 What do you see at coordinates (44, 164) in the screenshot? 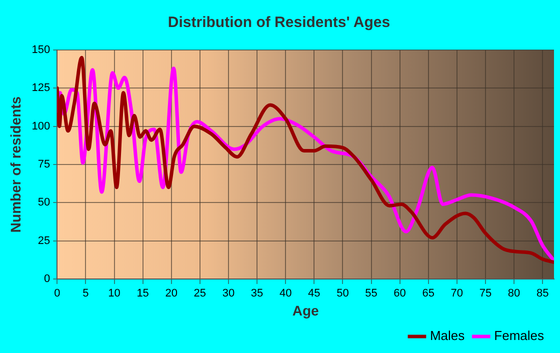
I see `y-tick-label: 75` at bounding box center [44, 164].